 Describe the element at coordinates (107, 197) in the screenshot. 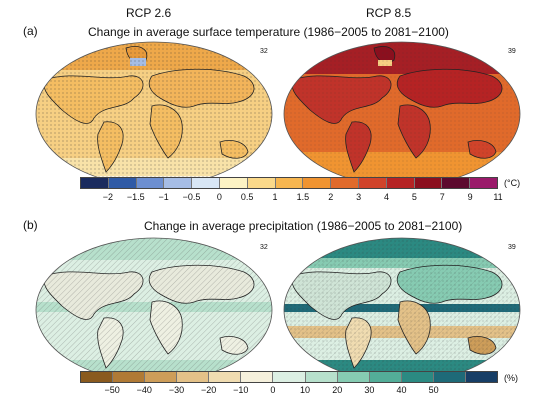

I see `colorbar-tick-label: −2` at that location.